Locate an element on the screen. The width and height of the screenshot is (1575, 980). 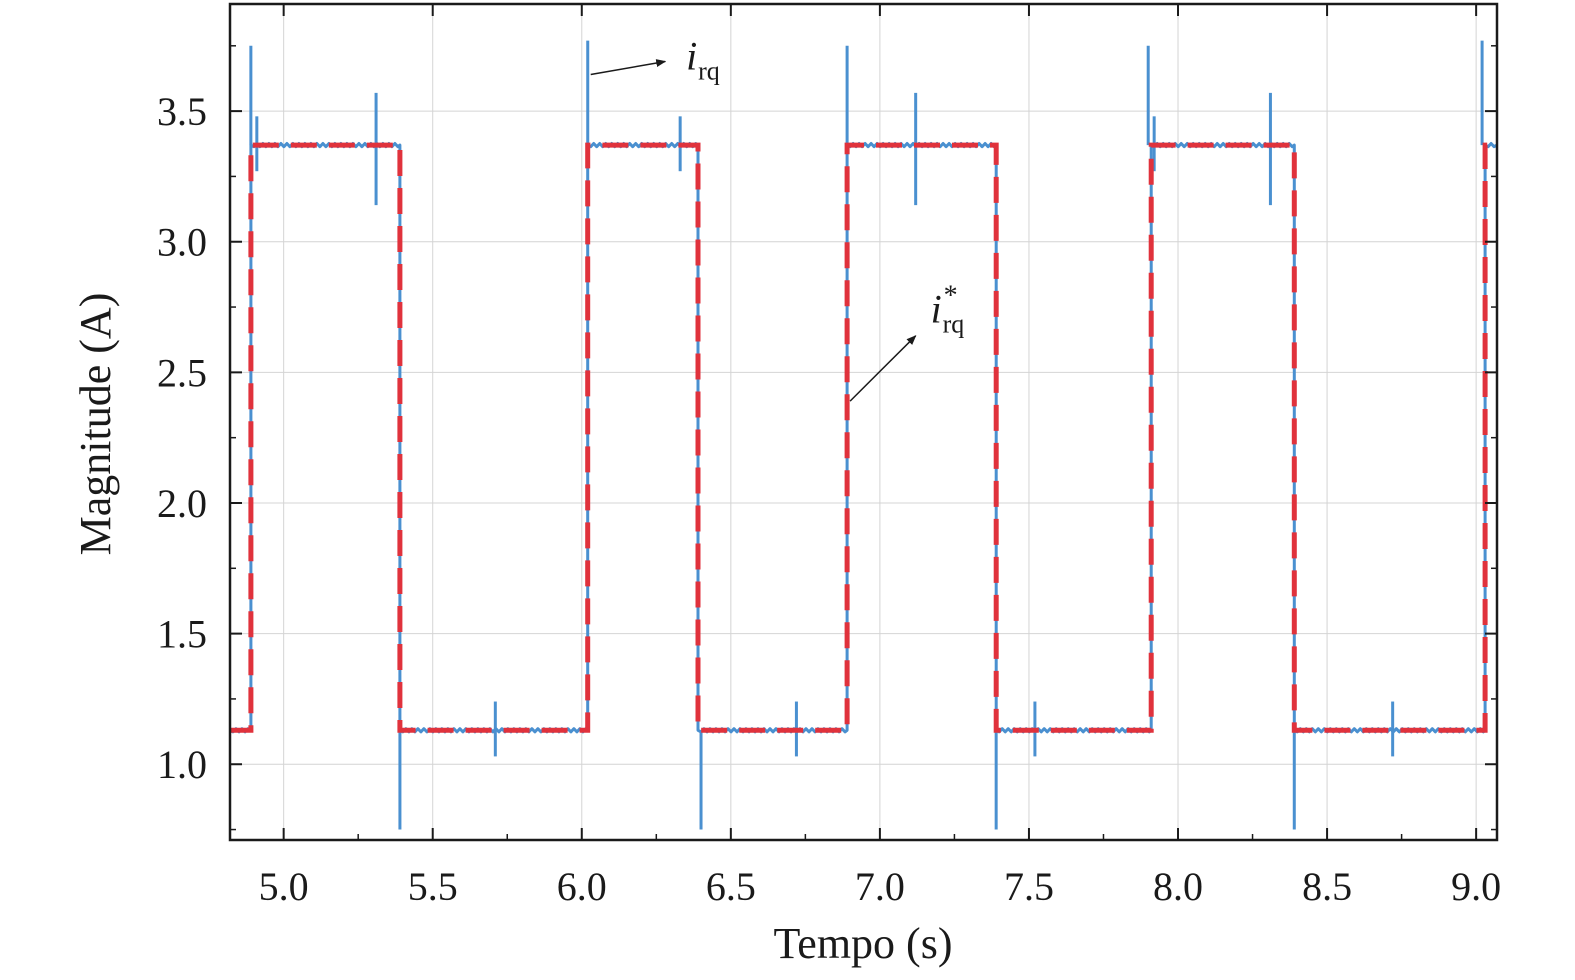
y-tick-label: 1.5 is located at coordinates (182, 634).